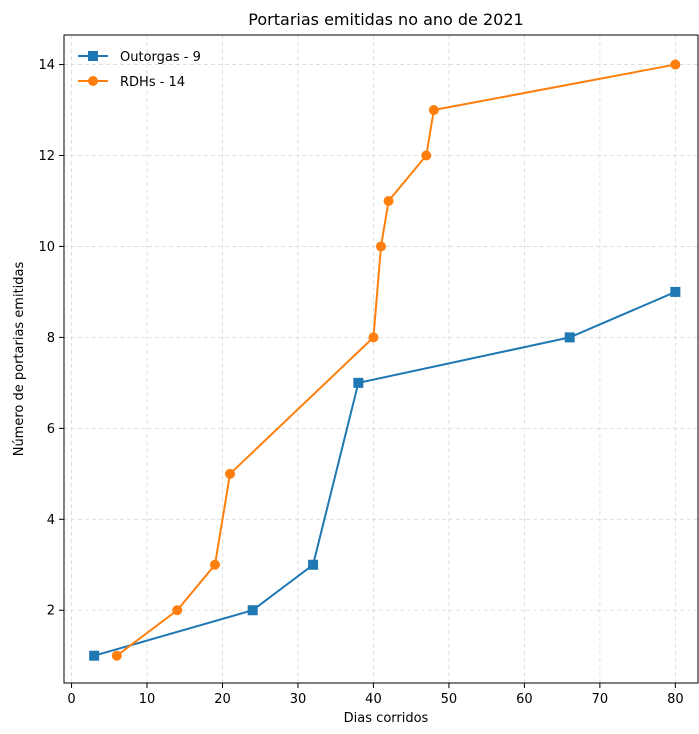  I want to click on x-tick-label: 70, so click(600, 699).